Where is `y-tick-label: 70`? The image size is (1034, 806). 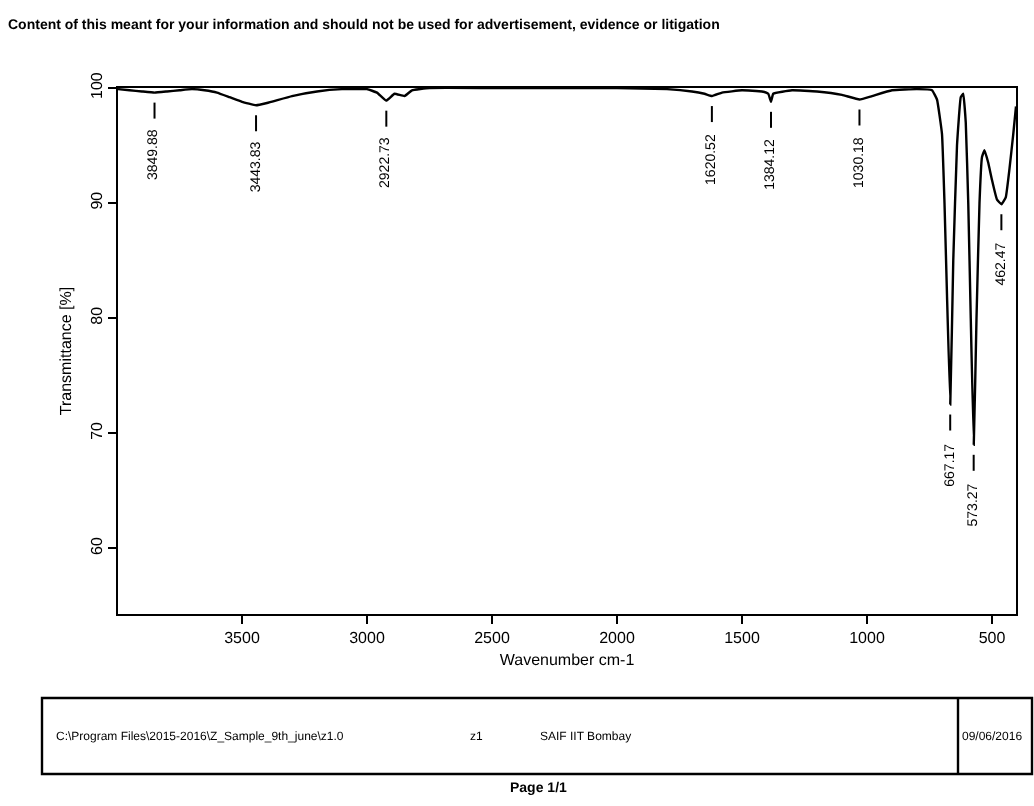
y-tick-label: 70 is located at coordinates (96, 430).